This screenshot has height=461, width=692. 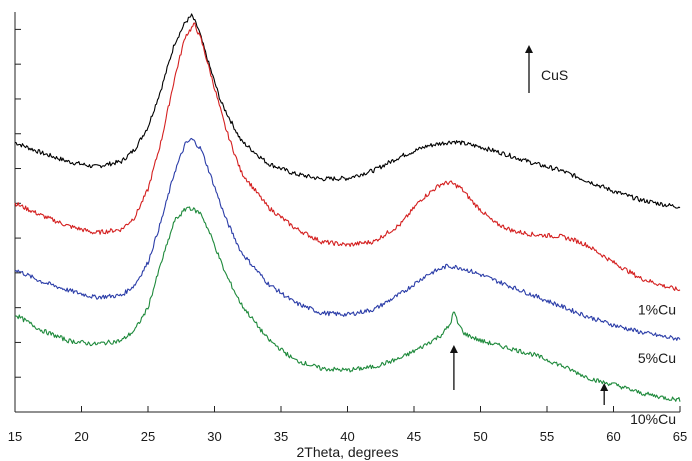 What do you see at coordinates (347, 409) in the screenshot?
I see `x-axis-ticks` at bounding box center [347, 409].